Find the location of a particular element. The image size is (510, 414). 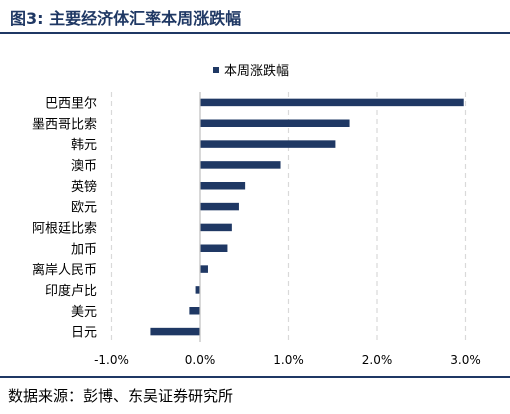

category-label-8: 离岸人民币 is located at coordinates (64, 270).